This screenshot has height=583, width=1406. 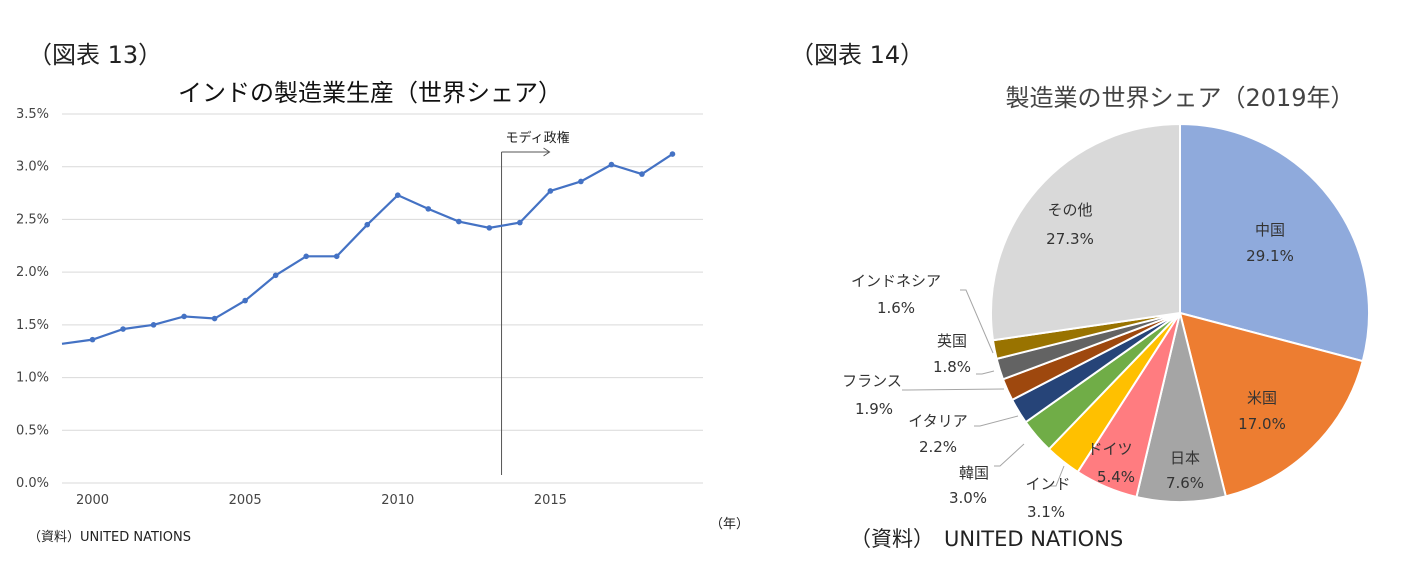 What do you see at coordinates (872, 381) in the screenshot?
I see `pie-slice-name: フランス` at bounding box center [872, 381].